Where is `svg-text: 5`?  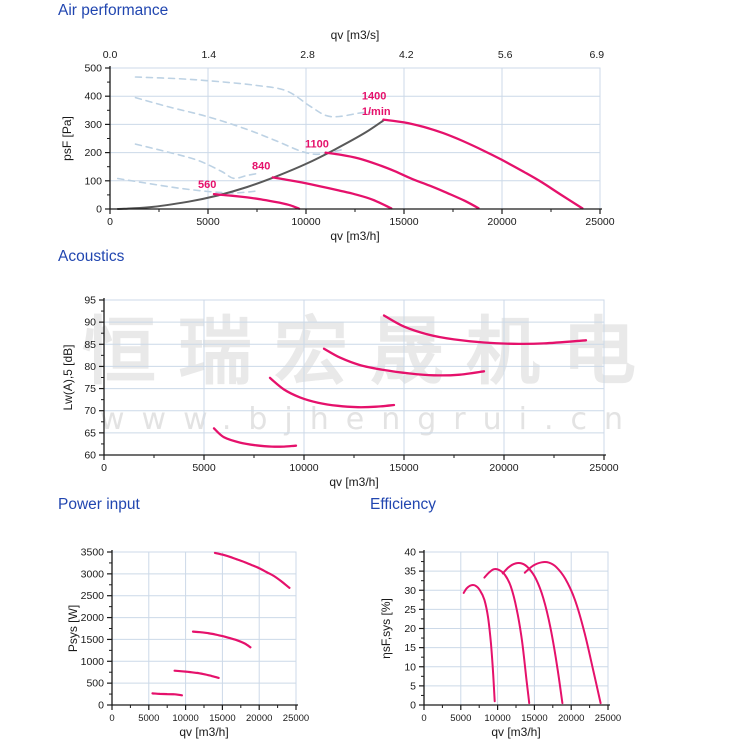
svg-text: 5 is located at coordinates (413, 686).